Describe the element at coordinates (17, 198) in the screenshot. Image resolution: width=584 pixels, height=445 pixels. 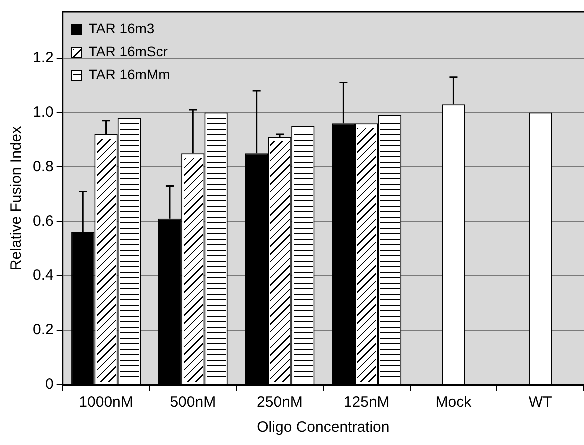
I see `y-axis-title: Relative Fusion Index` at that location.